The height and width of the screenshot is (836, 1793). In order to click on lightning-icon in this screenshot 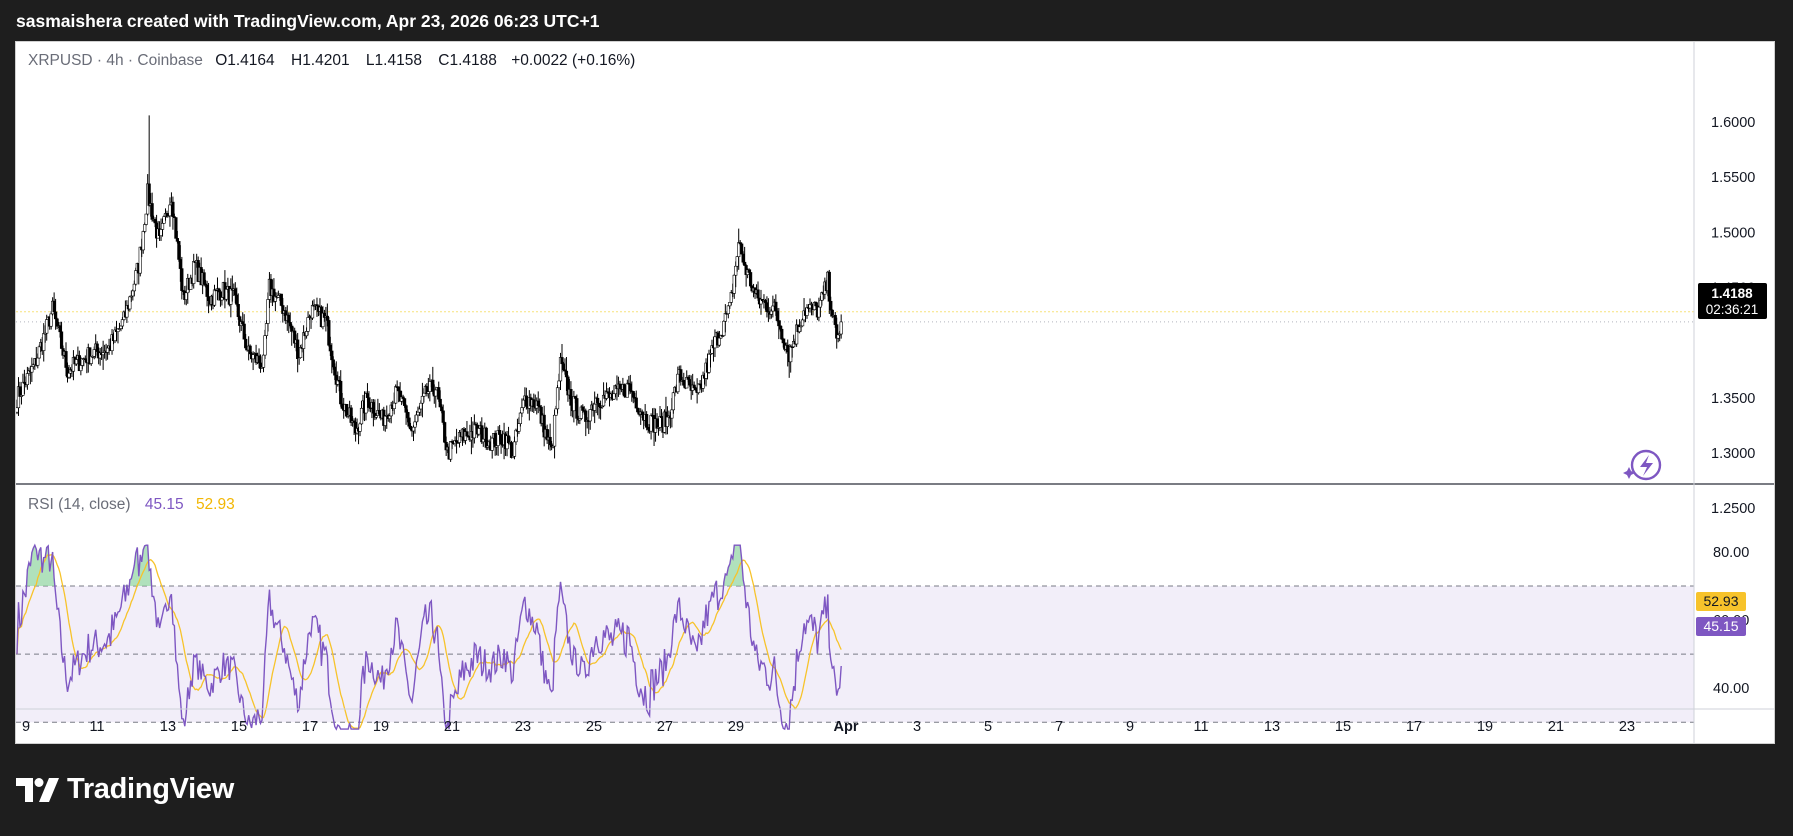, I will do `click(1642, 465)`.